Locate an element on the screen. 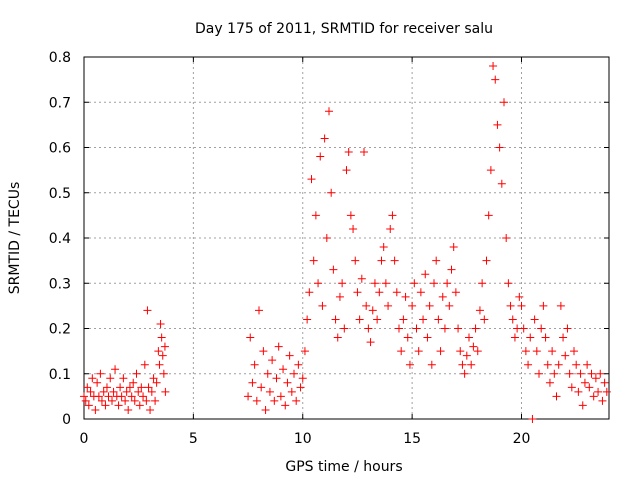  y-tick-label: 0.3 is located at coordinates (60, 284).